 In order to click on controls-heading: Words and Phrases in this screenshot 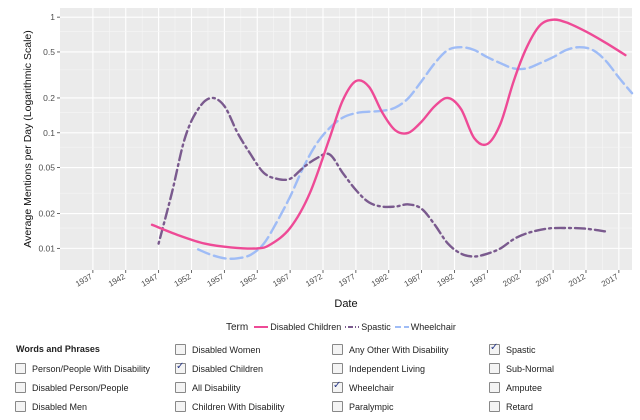, I will do `click(58, 349)`.